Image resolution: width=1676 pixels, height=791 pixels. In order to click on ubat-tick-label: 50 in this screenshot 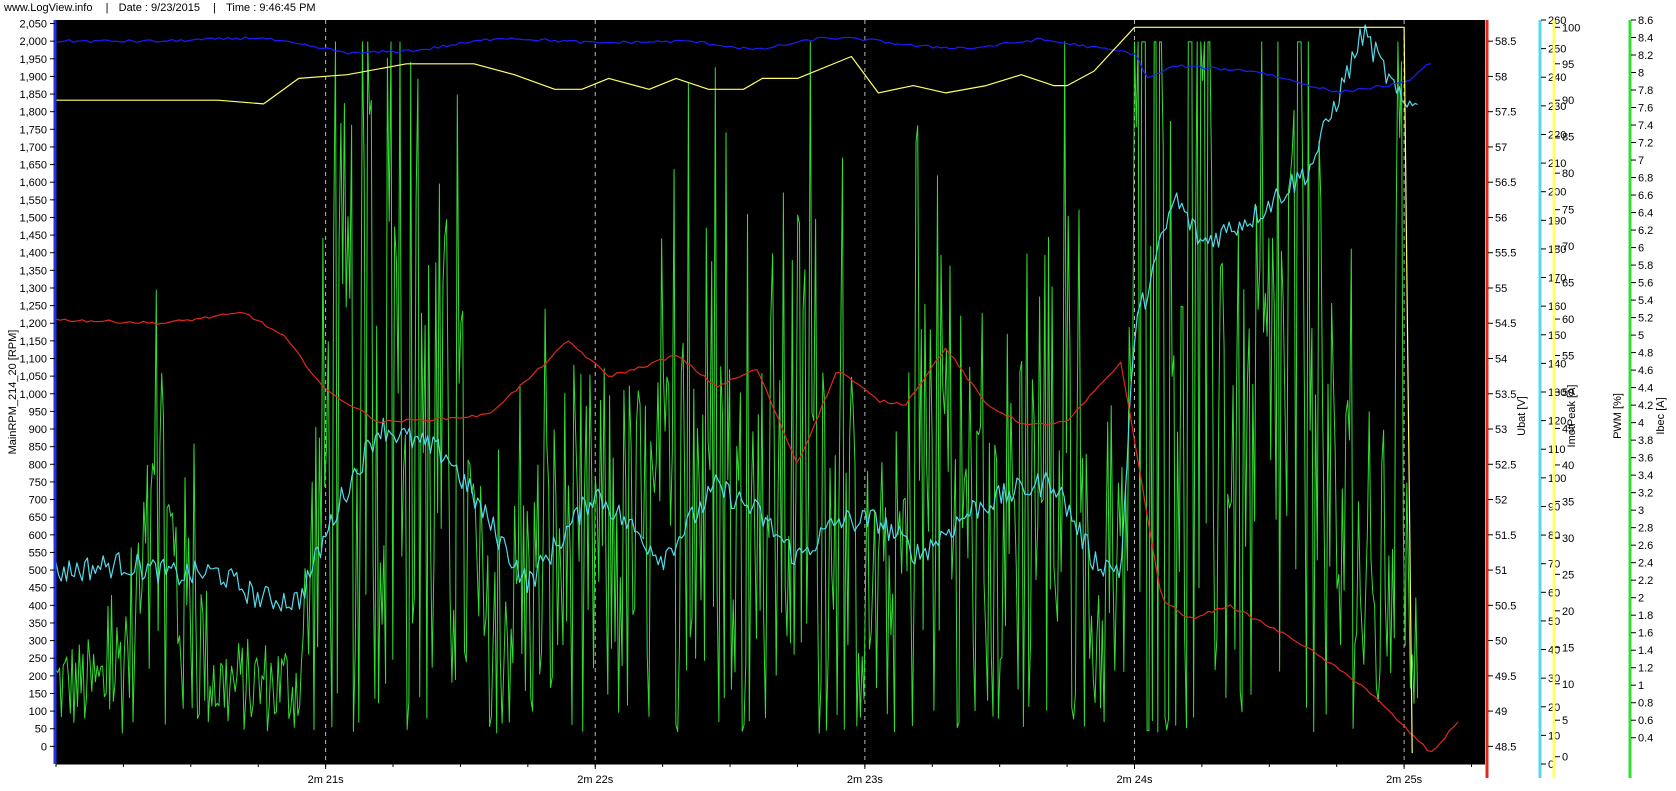, I will do `click(1501, 642)`.